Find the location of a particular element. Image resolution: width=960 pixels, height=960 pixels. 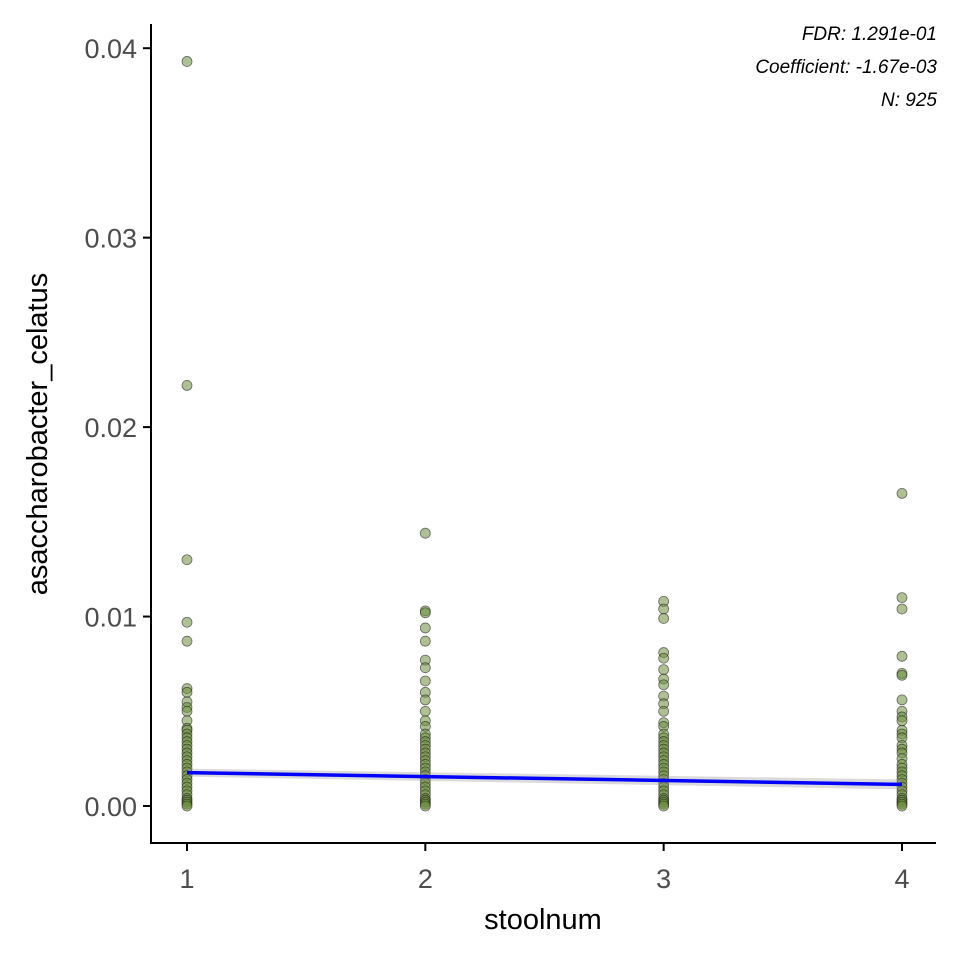

fit-line is located at coordinates (544, 778).